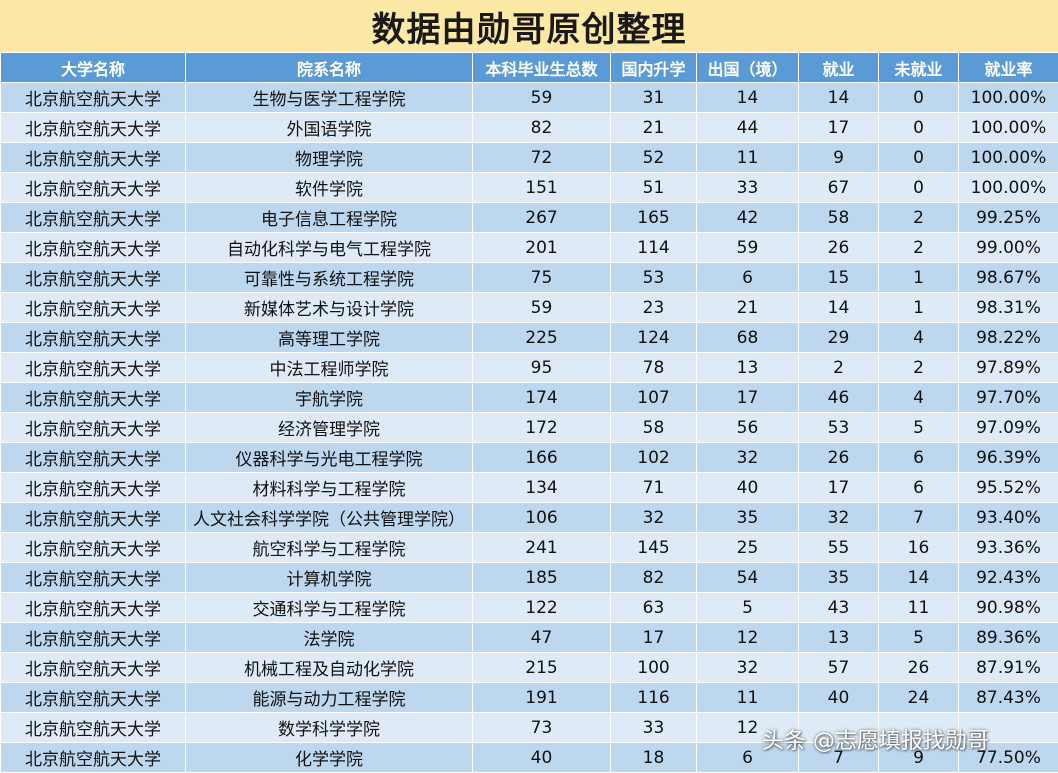 The width and height of the screenshot is (1058, 773). I want to click on graduates-cell: 95, so click(541, 367).